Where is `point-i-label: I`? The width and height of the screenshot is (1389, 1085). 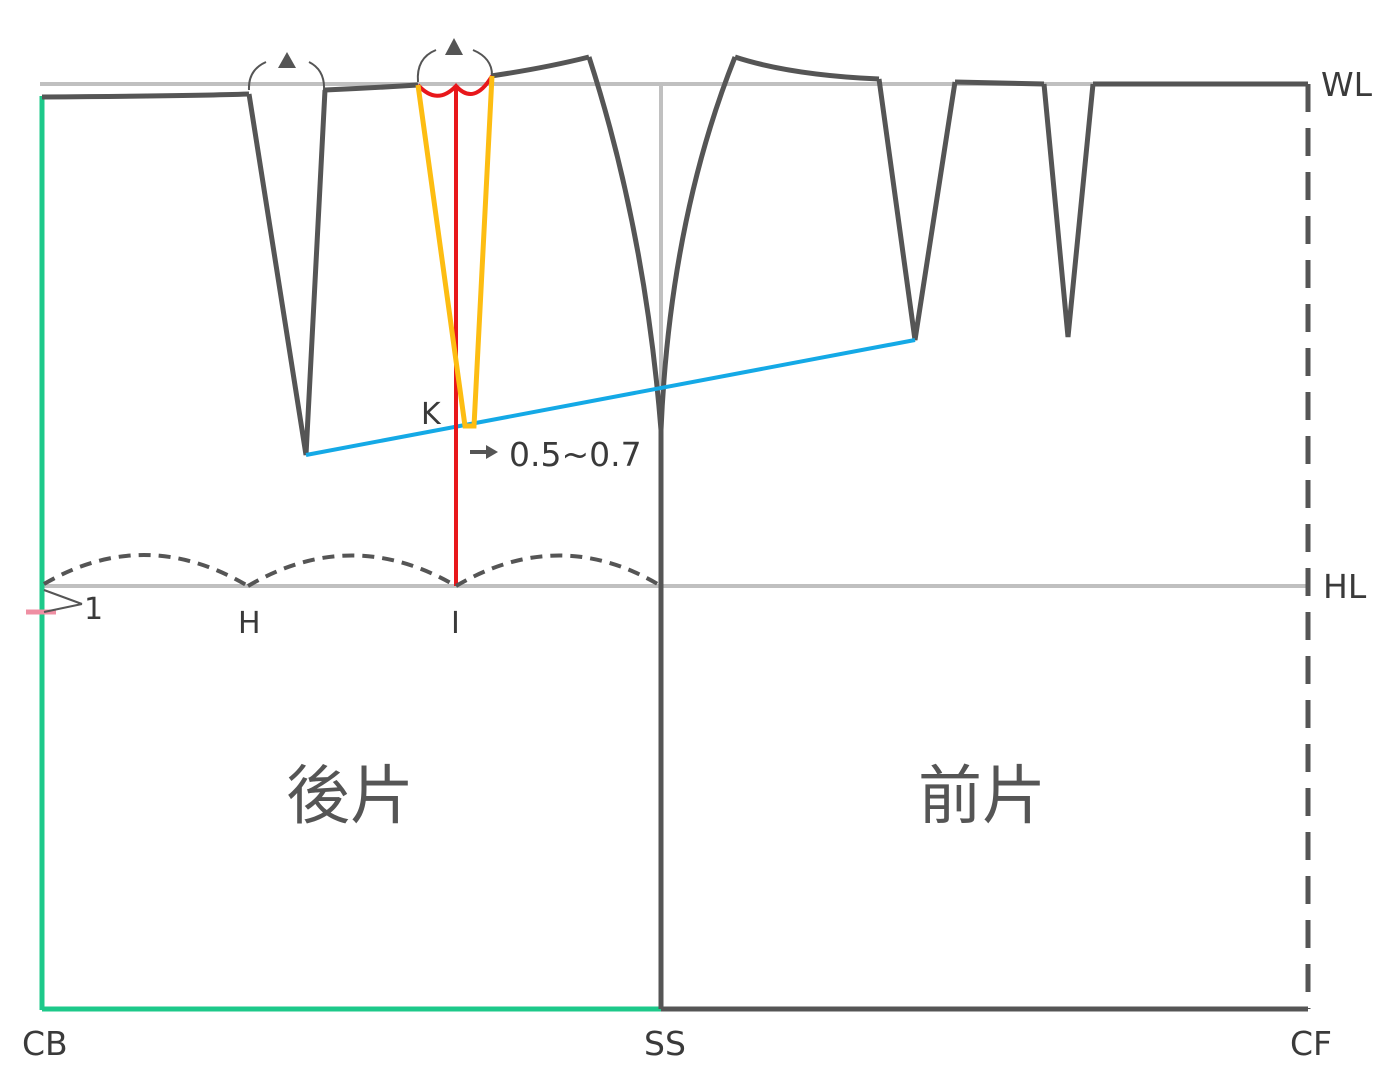
point-i-label: I is located at coordinates (455, 623).